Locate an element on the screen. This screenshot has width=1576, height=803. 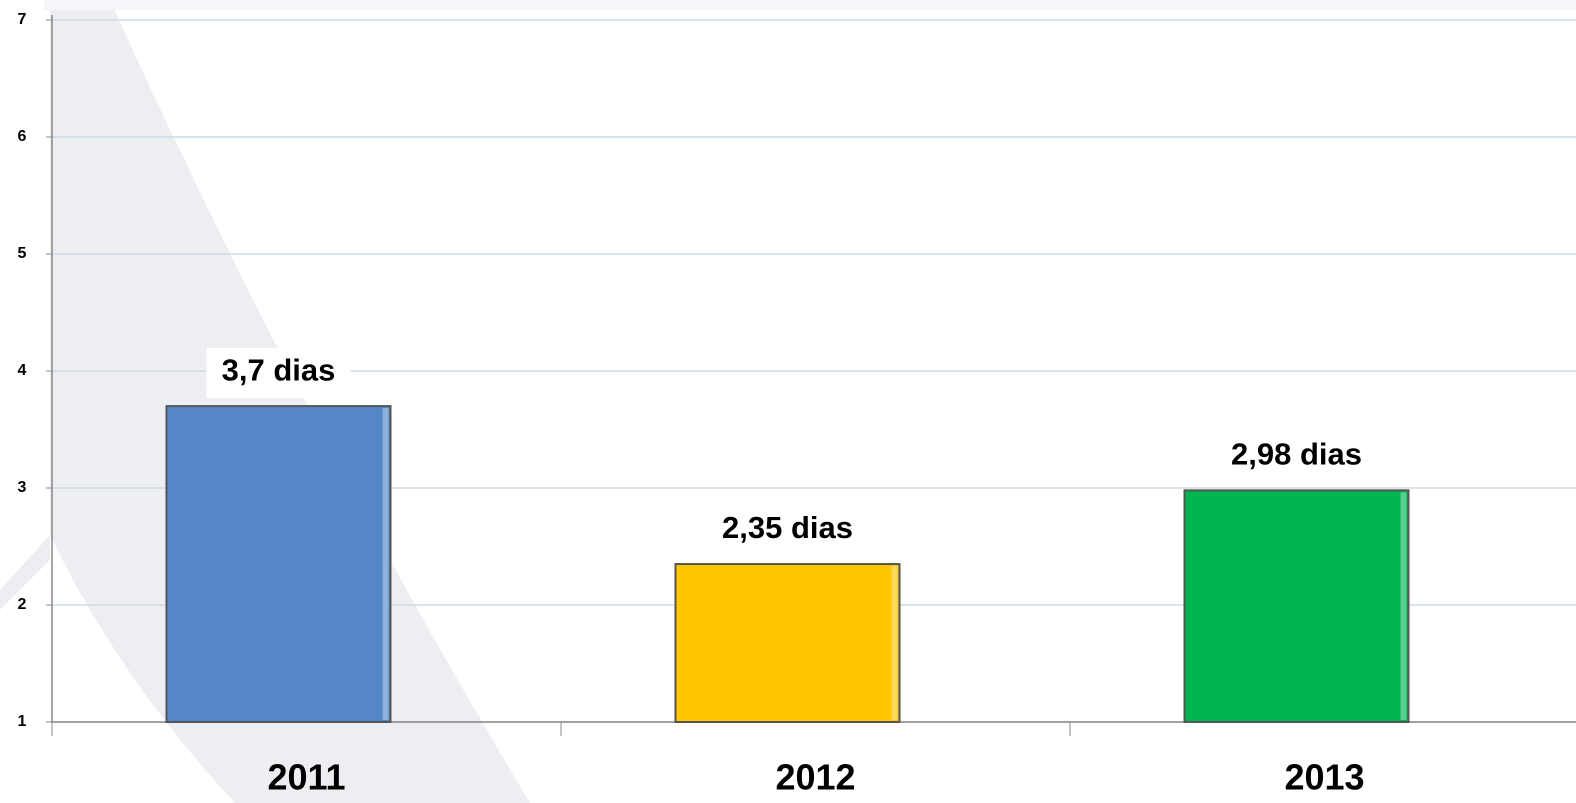
value-label: 2,98 dias is located at coordinates (1296, 454).